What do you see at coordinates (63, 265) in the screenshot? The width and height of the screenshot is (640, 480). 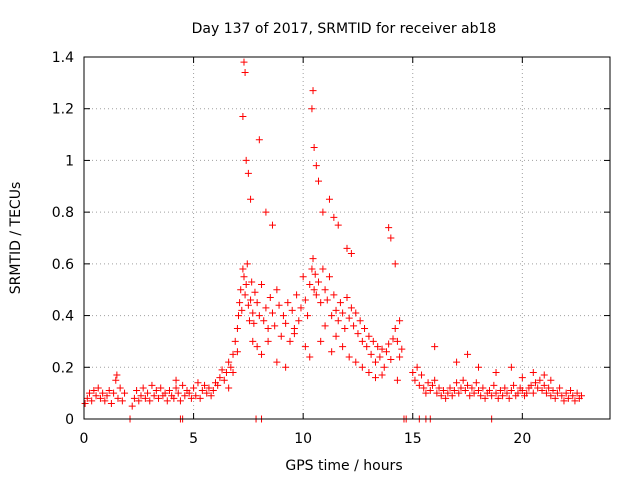 I see `y-tick-label: 0.6` at bounding box center [63, 265].